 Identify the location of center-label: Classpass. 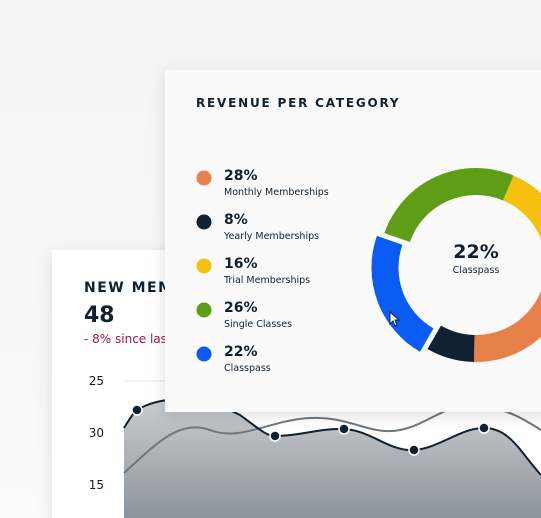
(476, 270).